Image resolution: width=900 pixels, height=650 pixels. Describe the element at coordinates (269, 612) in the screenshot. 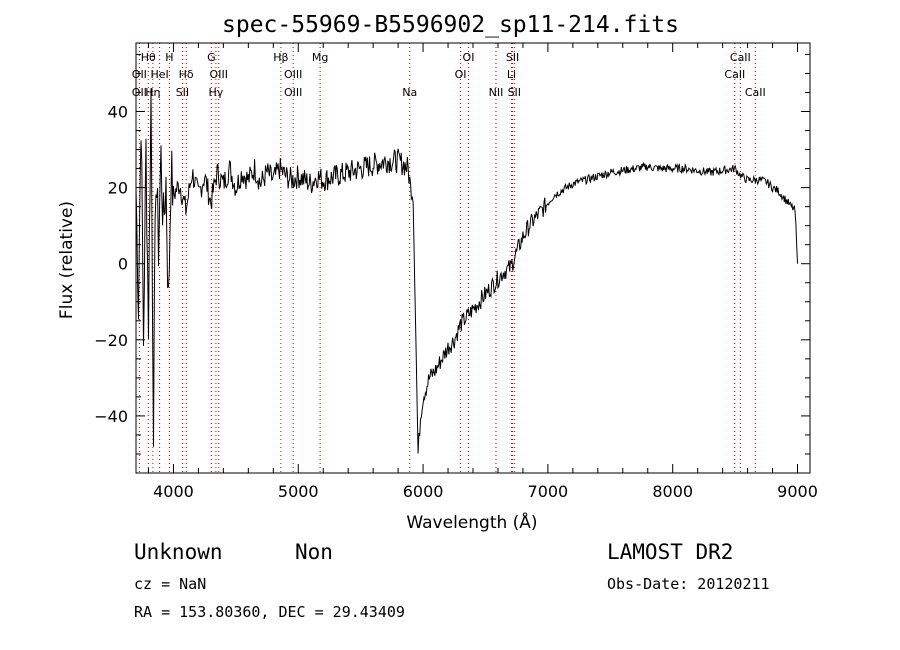

I see `coordinates: RA = 153.80360, DEC = 29.43409` at that location.